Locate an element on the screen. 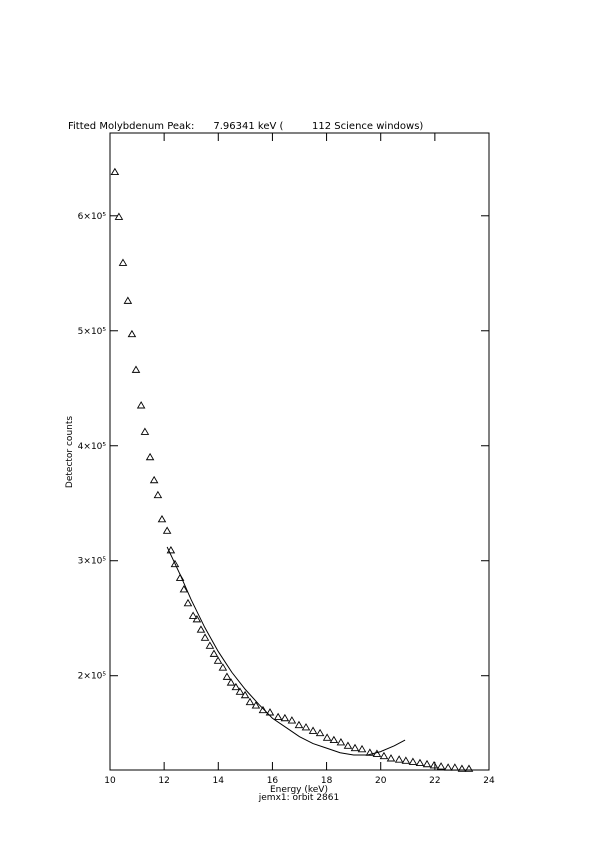 Image resolution: width=595 pixels, height=846 pixels. x-tick-label: 24 is located at coordinates (489, 781).